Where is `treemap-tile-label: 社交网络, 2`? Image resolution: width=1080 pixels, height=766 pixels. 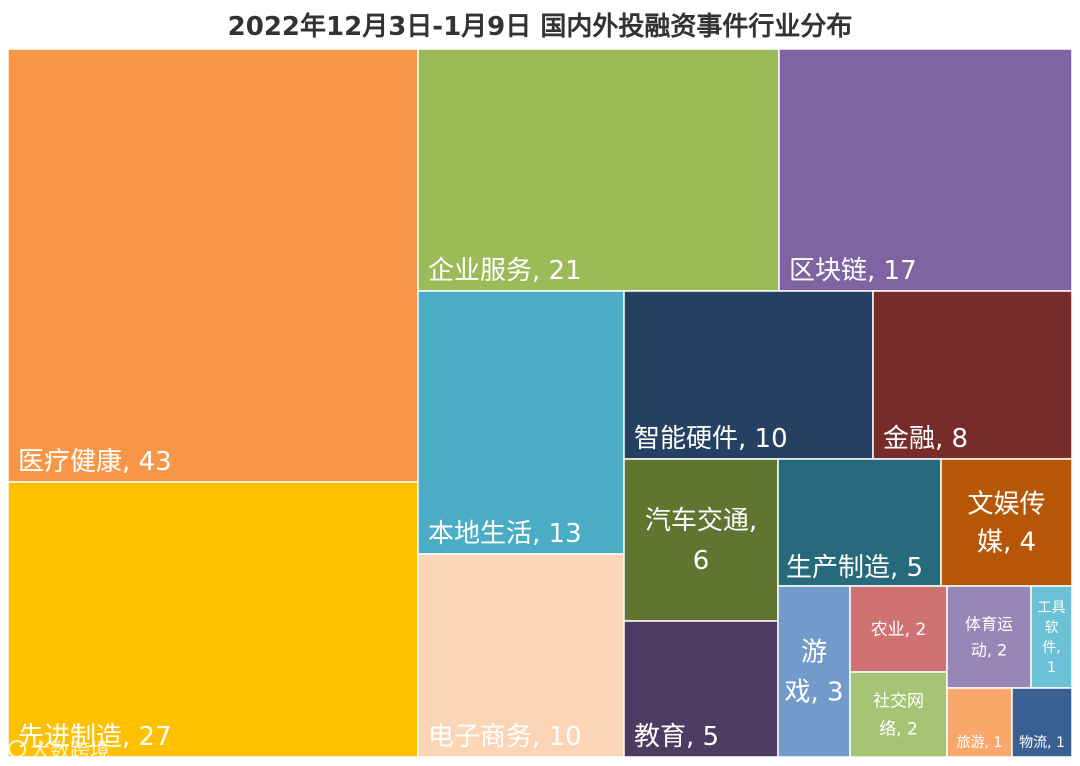
treemap-tile-label: 社交网络, 2 is located at coordinates (898, 715).